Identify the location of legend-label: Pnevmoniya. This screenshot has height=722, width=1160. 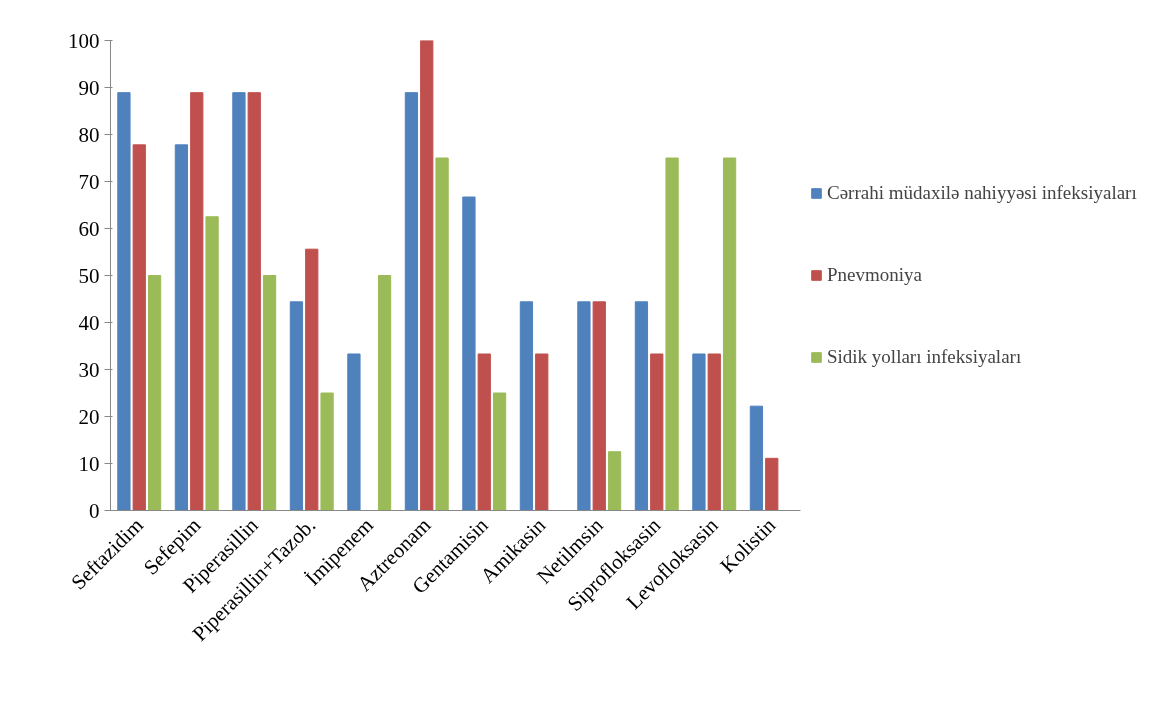
(874, 275).